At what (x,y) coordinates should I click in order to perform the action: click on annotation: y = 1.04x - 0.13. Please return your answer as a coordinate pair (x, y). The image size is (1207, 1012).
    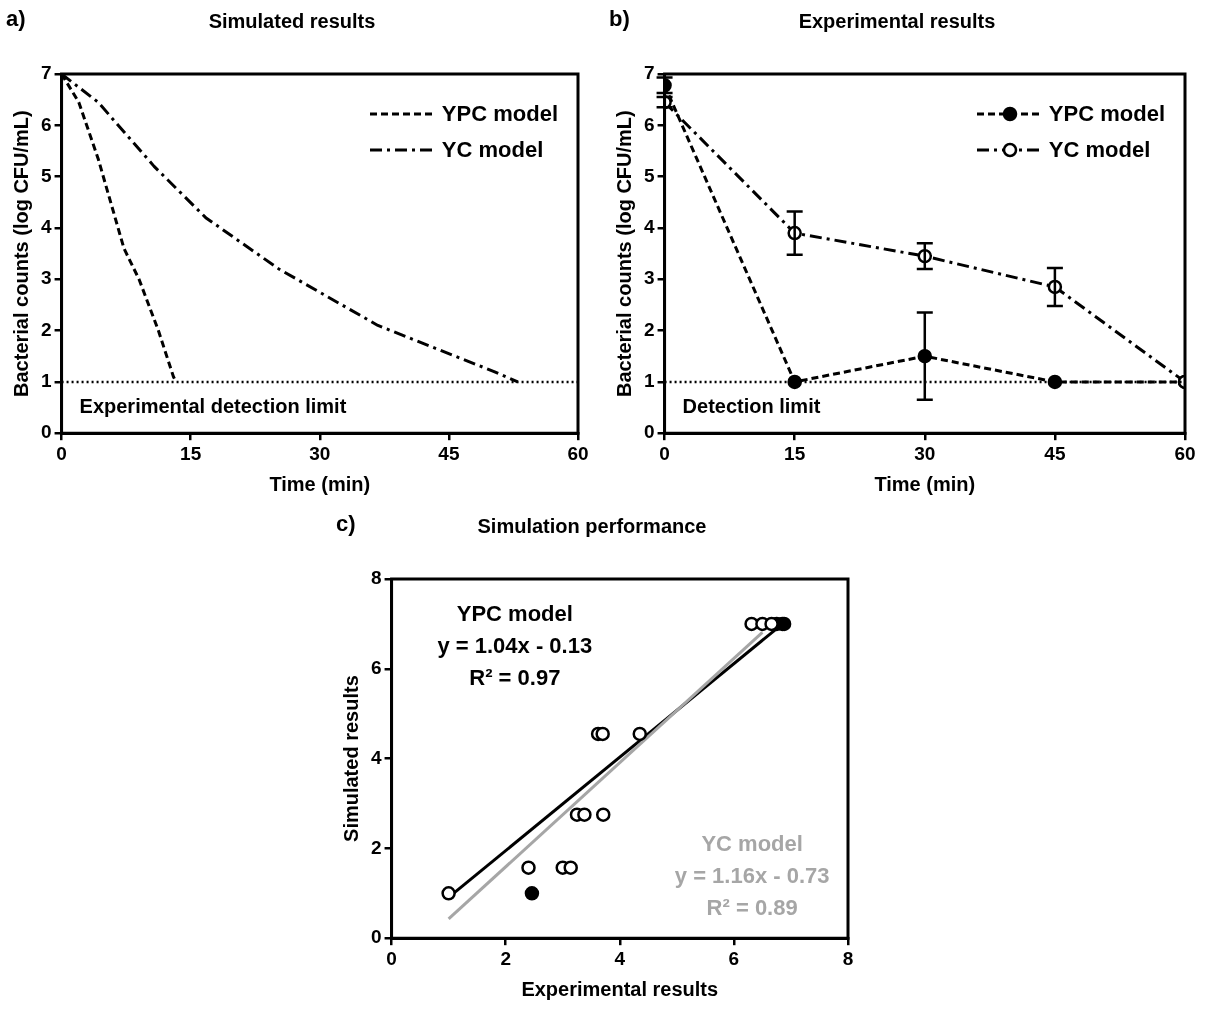
    Looking at the image, I should click on (515, 645).